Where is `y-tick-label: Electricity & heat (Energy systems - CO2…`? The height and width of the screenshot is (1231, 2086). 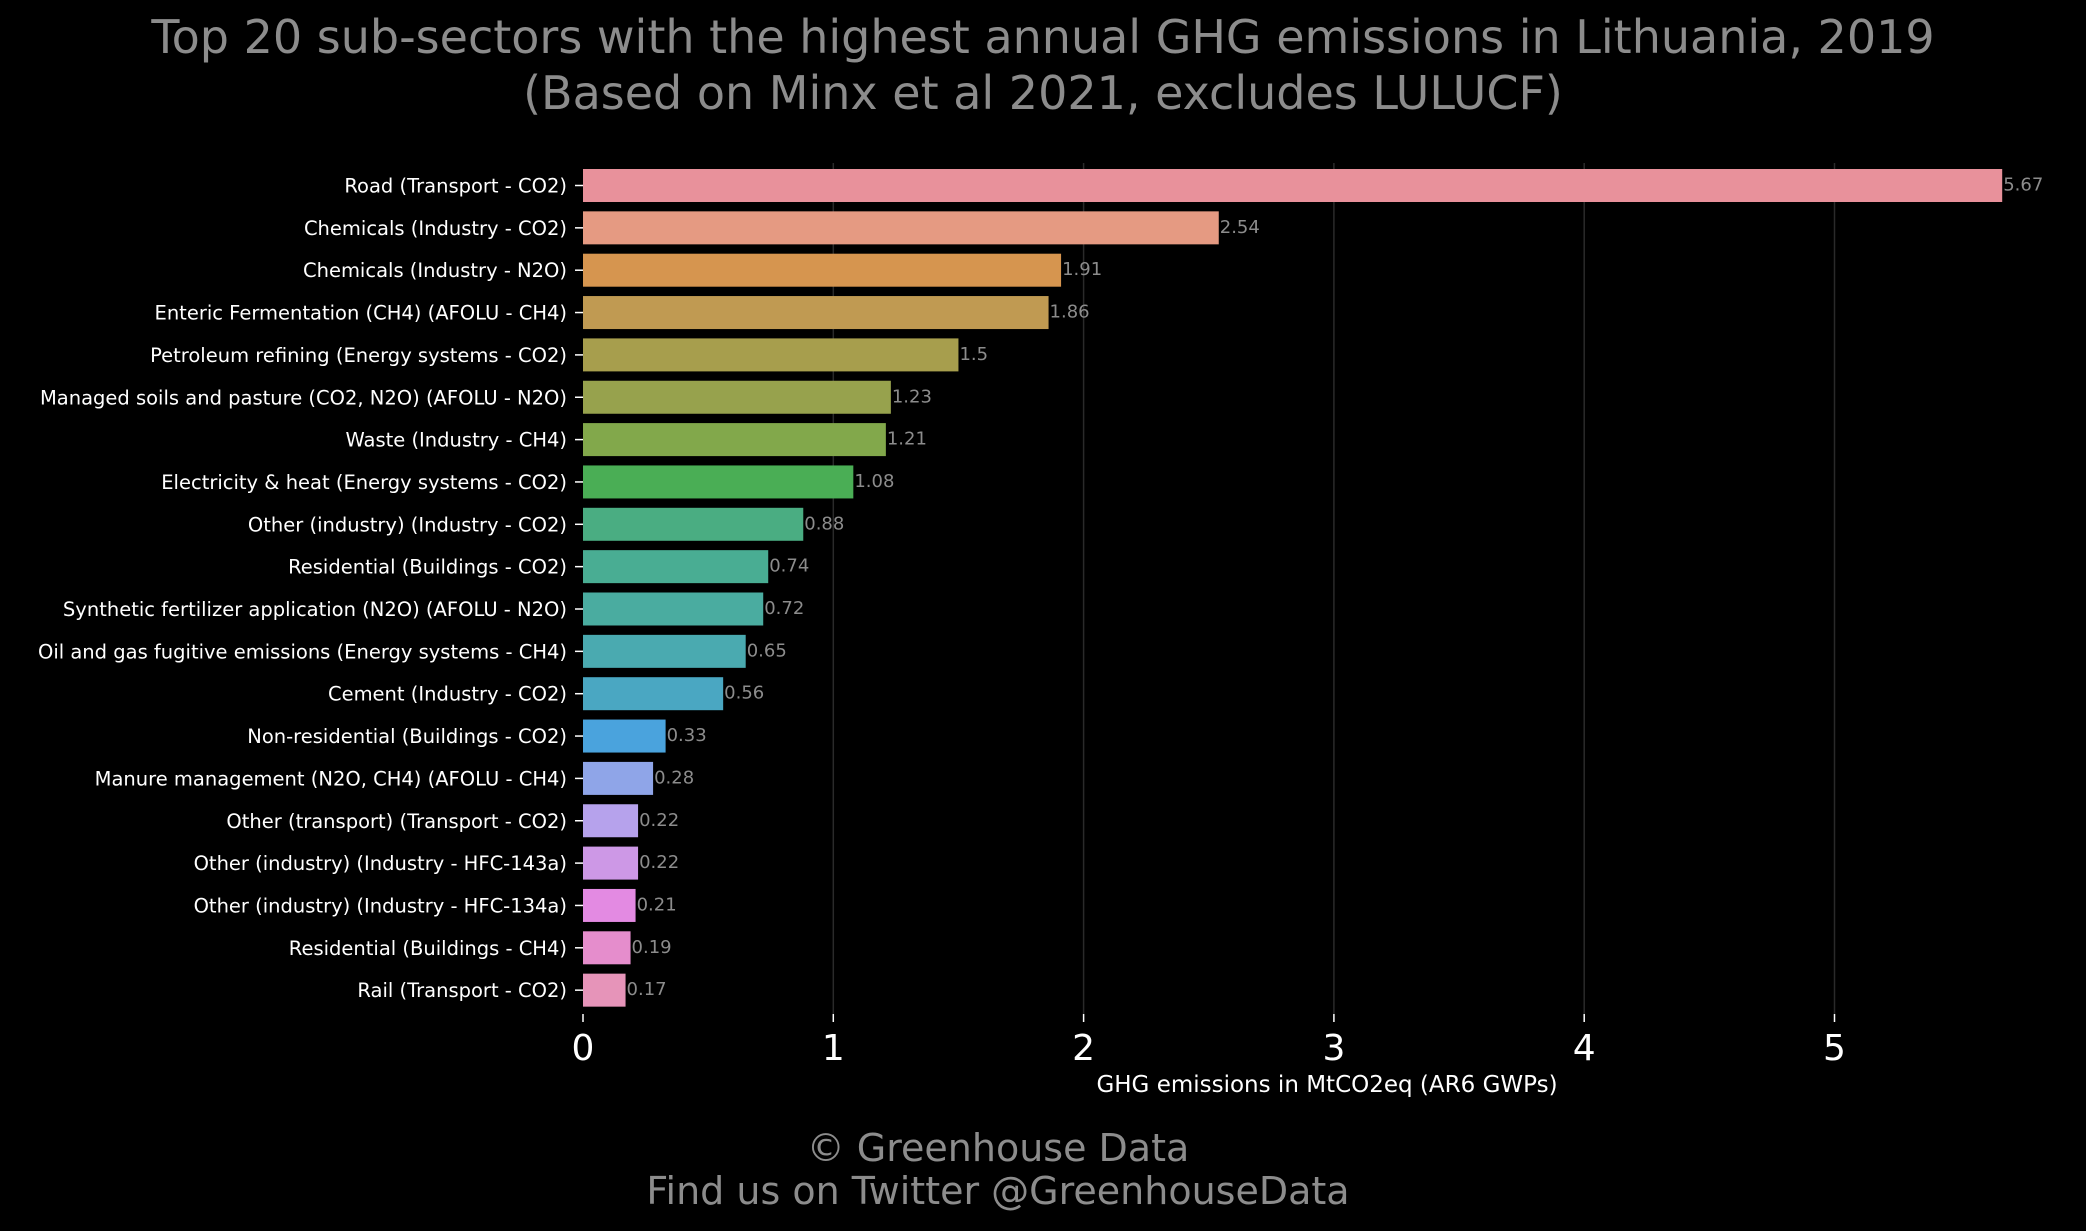
y-tick-label: Electricity & heat (Energy systems - CO2… is located at coordinates (364, 482).